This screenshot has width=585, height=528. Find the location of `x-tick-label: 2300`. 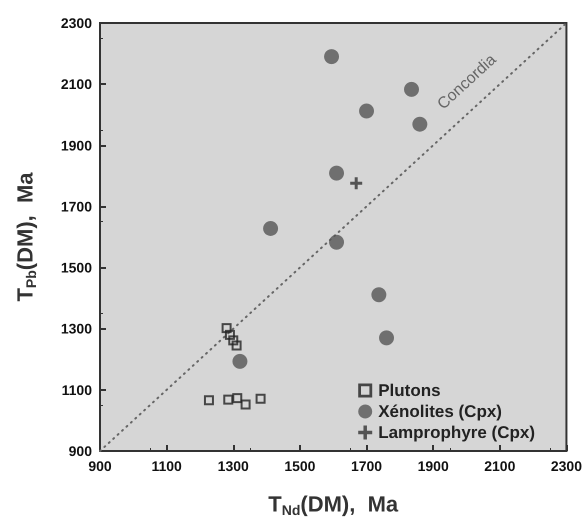

x-tick-label: 2300 is located at coordinates (566, 466).